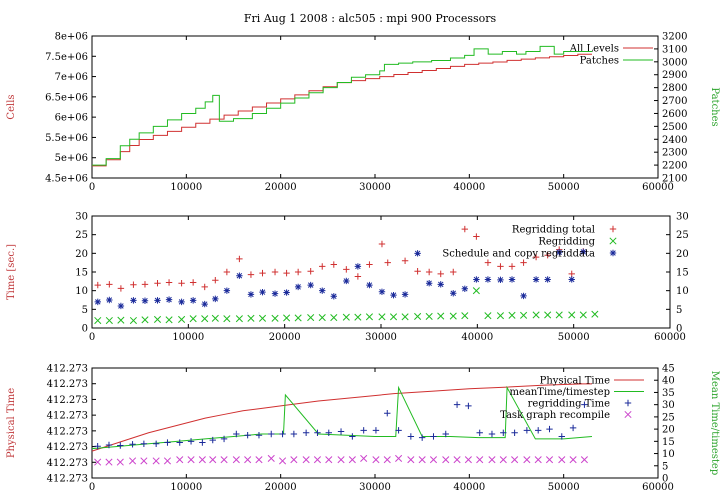 This screenshot has height=504, width=720. What do you see at coordinates (71, 118) in the screenshot?
I see `y-tick-label: 6e+06` at bounding box center [71, 118].